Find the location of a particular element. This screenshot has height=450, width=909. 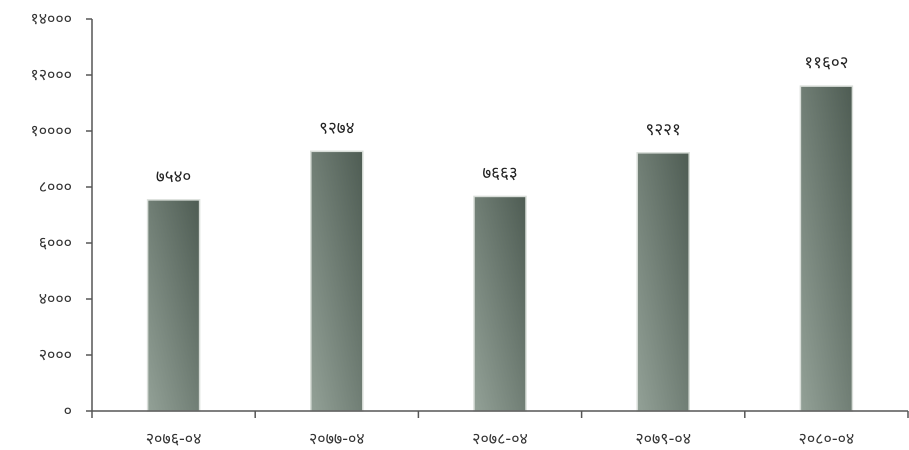

x-tick-label: २०८०-०४ is located at coordinates (827, 438).